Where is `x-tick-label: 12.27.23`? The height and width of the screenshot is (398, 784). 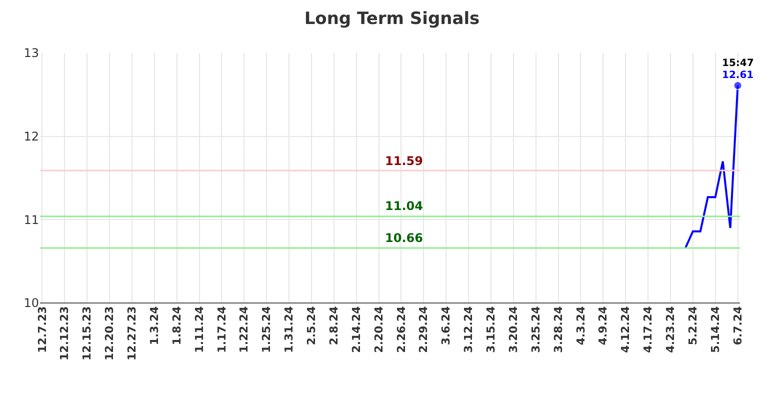
x-tick-label: 12.27.23 is located at coordinates (132, 333).